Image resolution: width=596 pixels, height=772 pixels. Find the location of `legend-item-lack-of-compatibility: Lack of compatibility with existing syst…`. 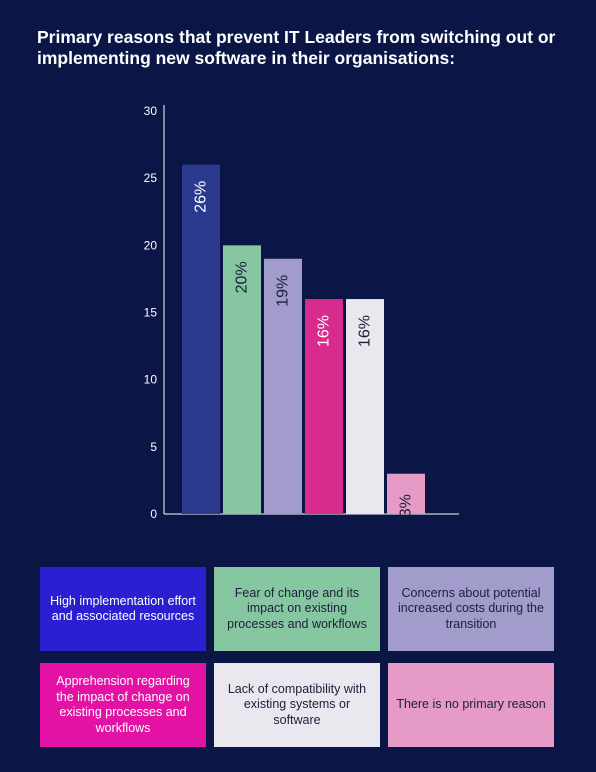

legend-item-lack-of-compatibility: Lack of compatibility with existing syst… is located at coordinates (297, 705).